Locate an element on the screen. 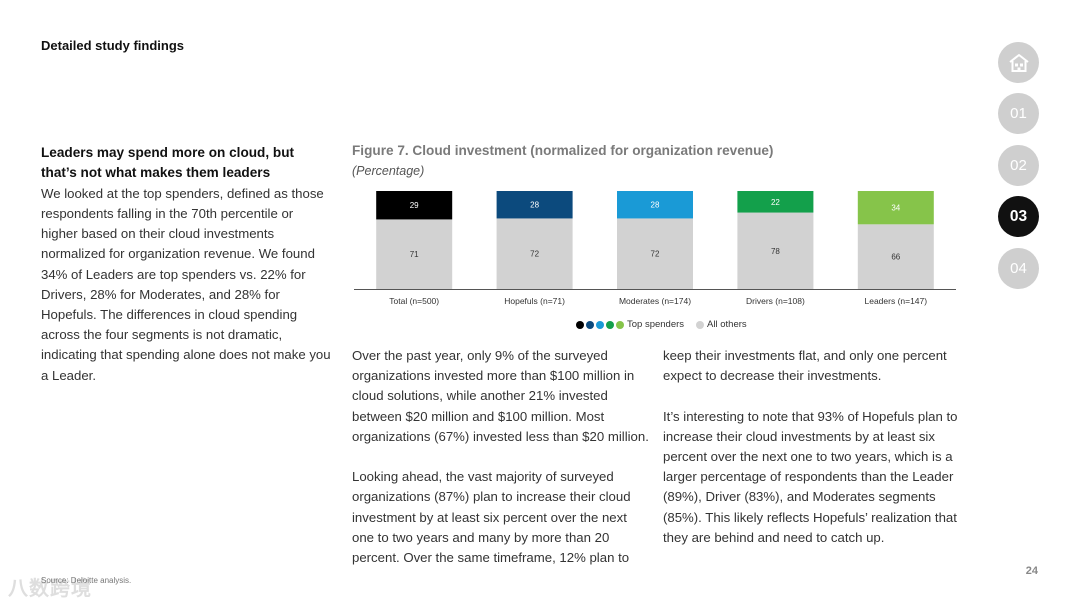 The image size is (1080, 608). home-icon is located at coordinates (1018, 62).